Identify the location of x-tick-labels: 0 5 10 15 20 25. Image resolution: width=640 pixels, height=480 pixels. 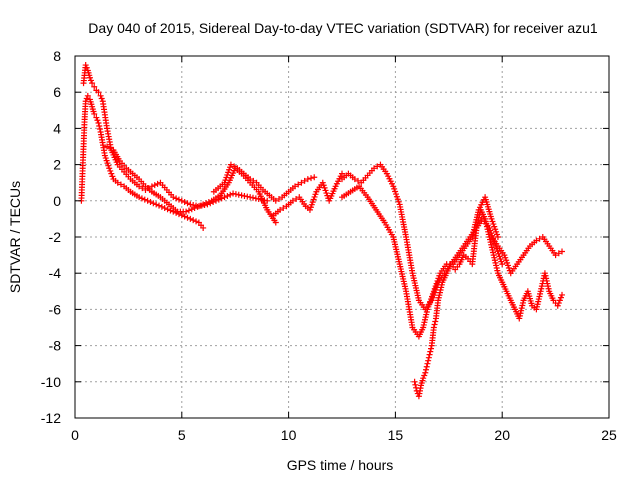
(344, 435).